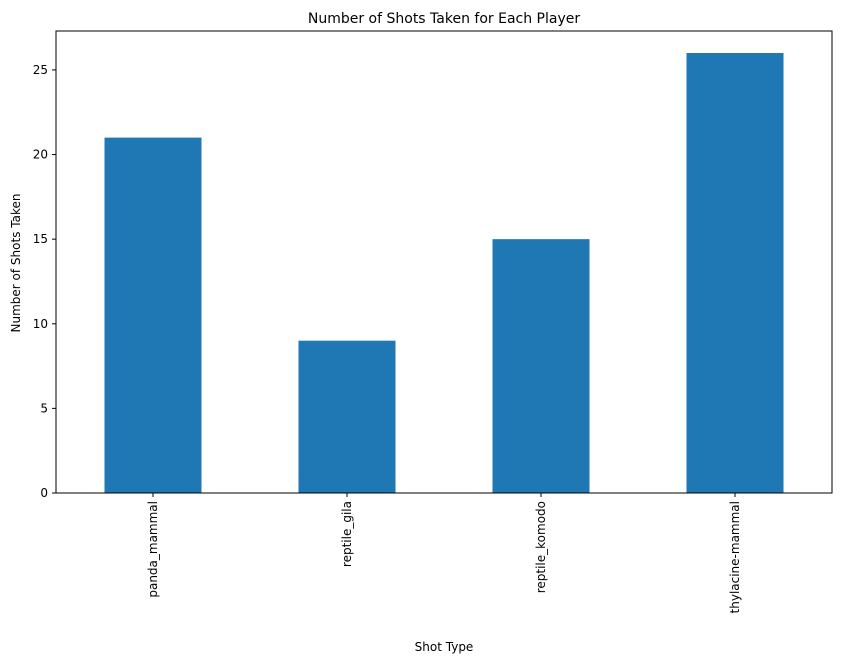  Describe the element at coordinates (44, 408) in the screenshot. I see `y-tick-label: 5` at that location.